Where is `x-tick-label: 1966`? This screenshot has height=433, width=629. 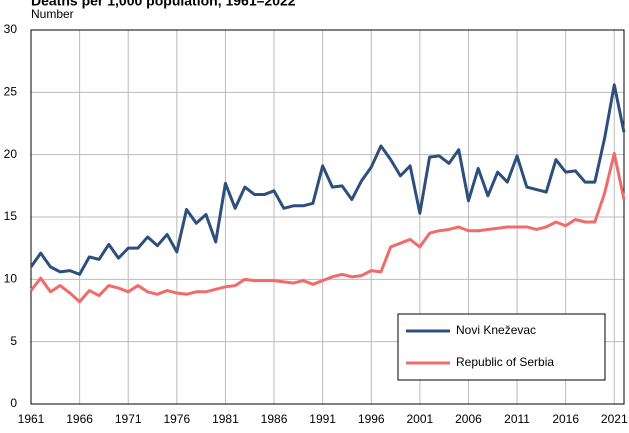
x-tick-label: 1966 is located at coordinates (79, 419).